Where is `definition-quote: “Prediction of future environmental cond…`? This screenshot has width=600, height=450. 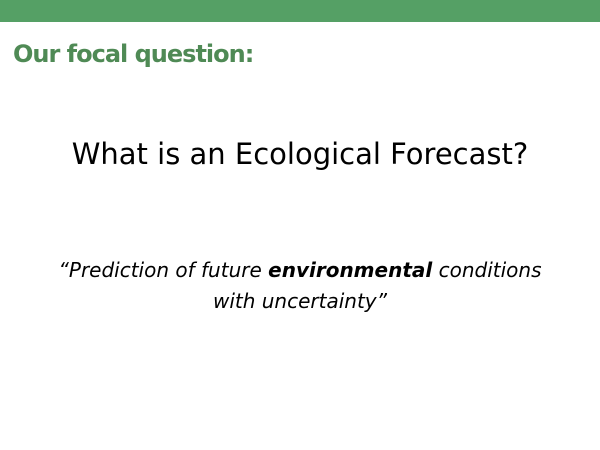
definition-quote: “Prediction of future environmental cond… is located at coordinates (300, 286).